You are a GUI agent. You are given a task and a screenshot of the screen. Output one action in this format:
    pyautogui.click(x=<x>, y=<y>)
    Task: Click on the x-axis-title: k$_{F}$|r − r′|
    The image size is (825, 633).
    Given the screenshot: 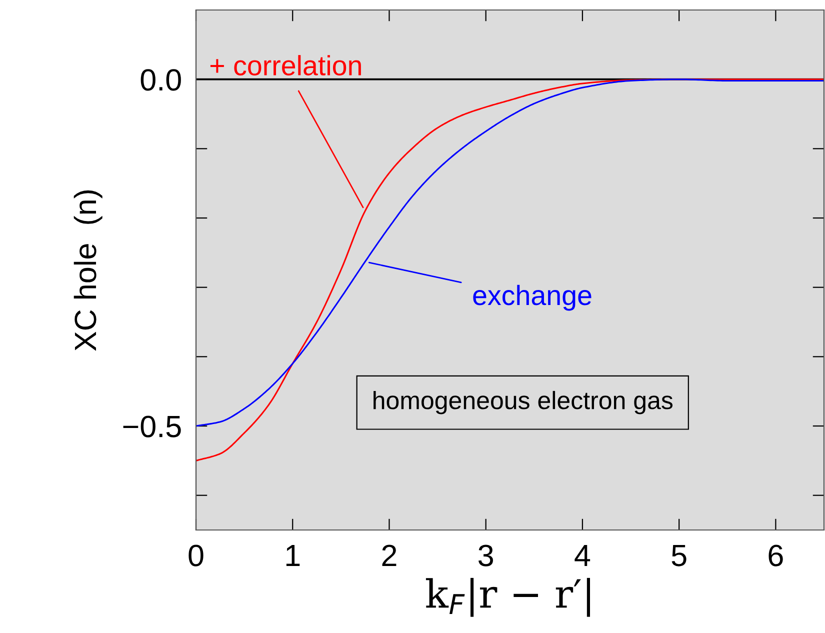 What is the action you would take?
    pyautogui.click(x=508, y=597)
    